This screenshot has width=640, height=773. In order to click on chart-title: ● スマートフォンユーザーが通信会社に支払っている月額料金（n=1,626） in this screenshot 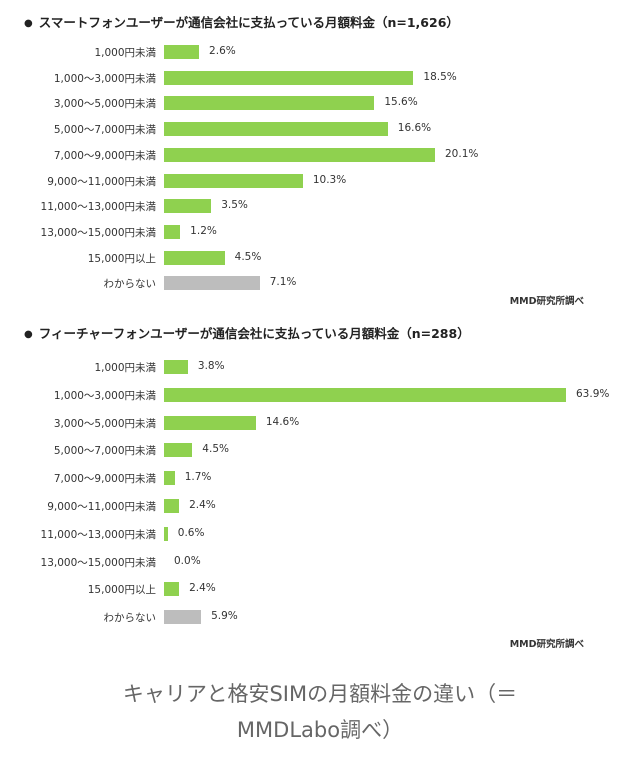, I will do `click(241, 21)`.